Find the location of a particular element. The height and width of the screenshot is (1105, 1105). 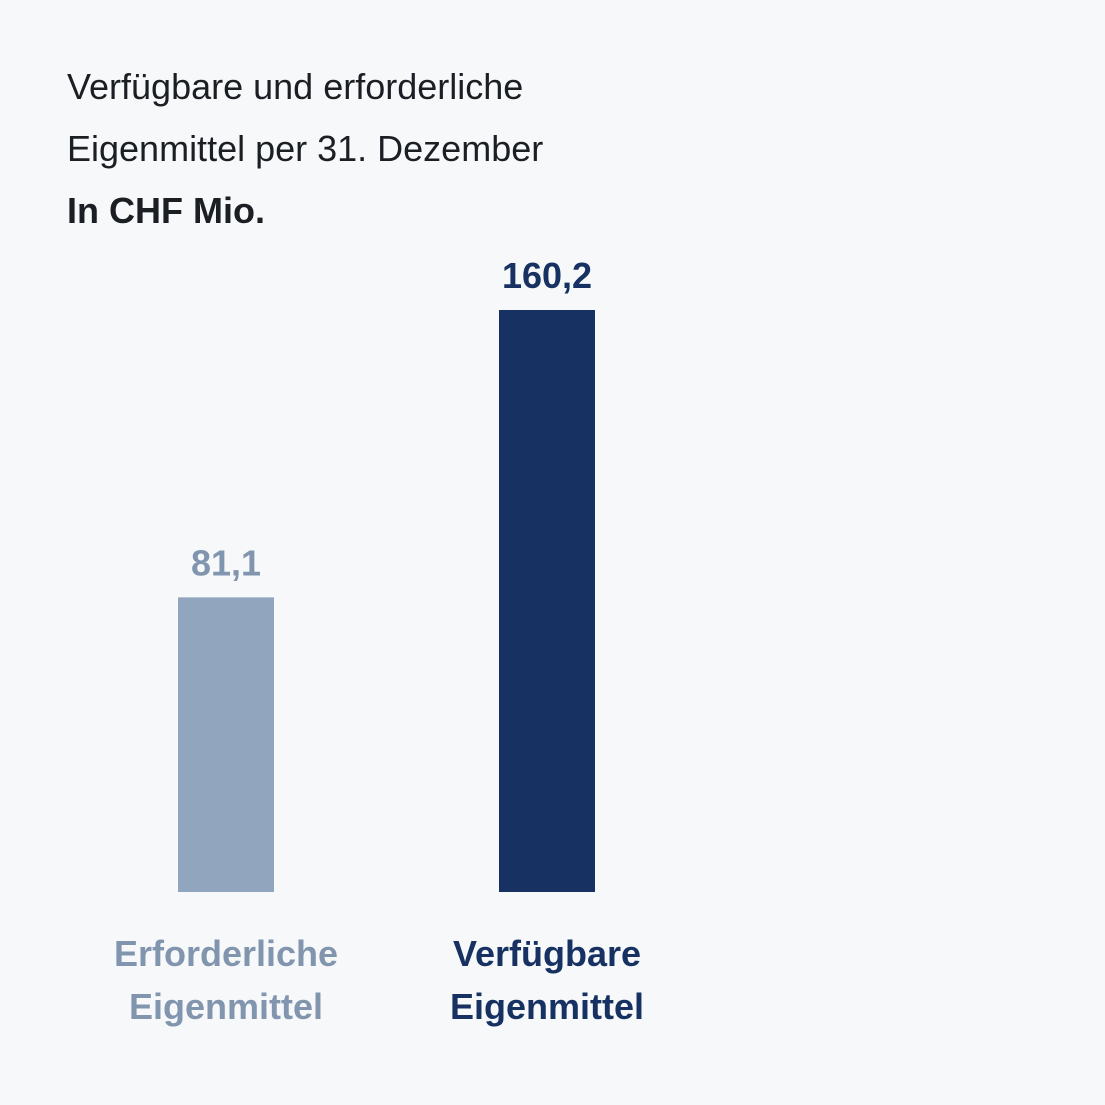

chart-title-line-1: Verfügbare und erforderliche is located at coordinates (295, 86).